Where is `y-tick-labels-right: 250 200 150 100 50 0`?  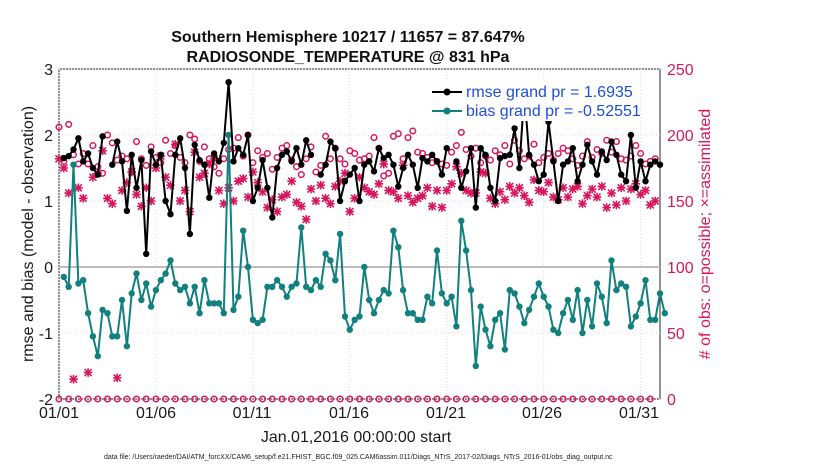 y-tick-labels-right: 250 200 150 100 50 0 is located at coordinates (680, 235).